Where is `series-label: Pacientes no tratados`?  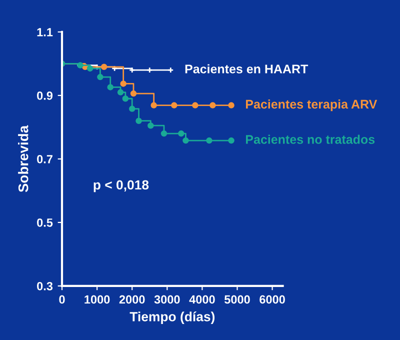
series-label: Pacientes no tratados is located at coordinates (310, 139).